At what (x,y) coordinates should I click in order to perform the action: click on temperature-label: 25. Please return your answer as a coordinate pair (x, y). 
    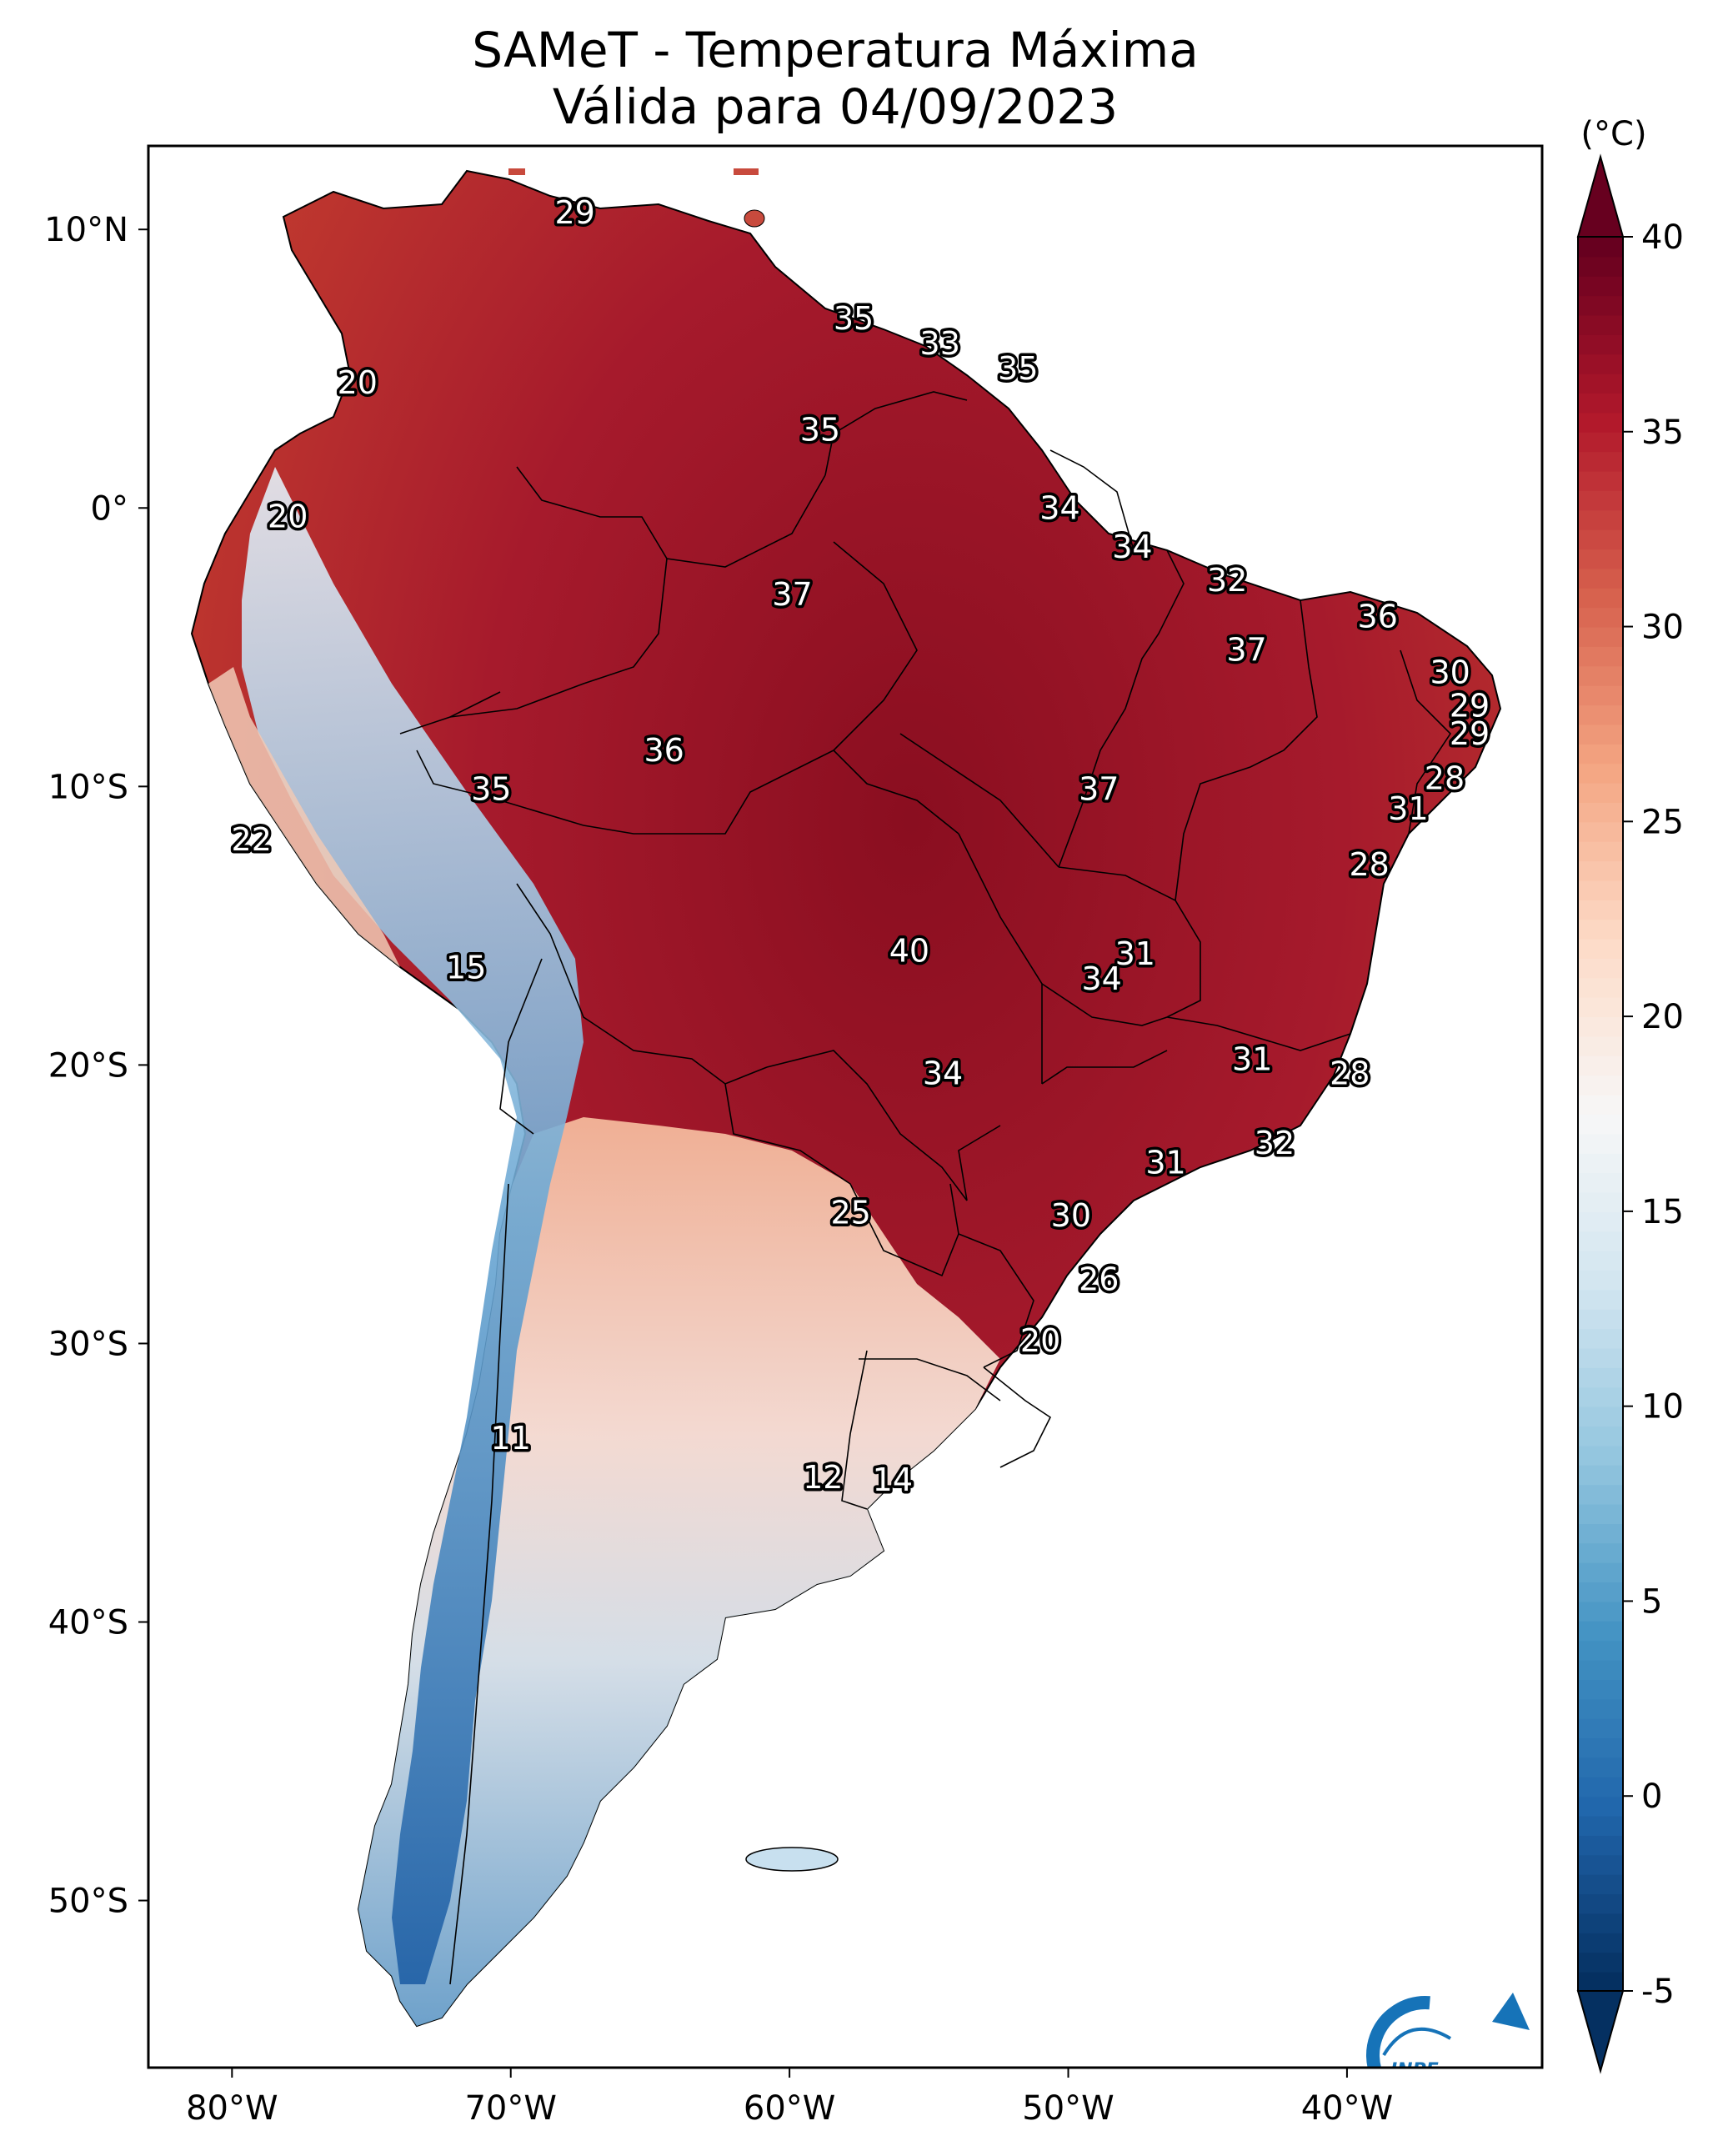
    Looking at the image, I should click on (851, 1212).